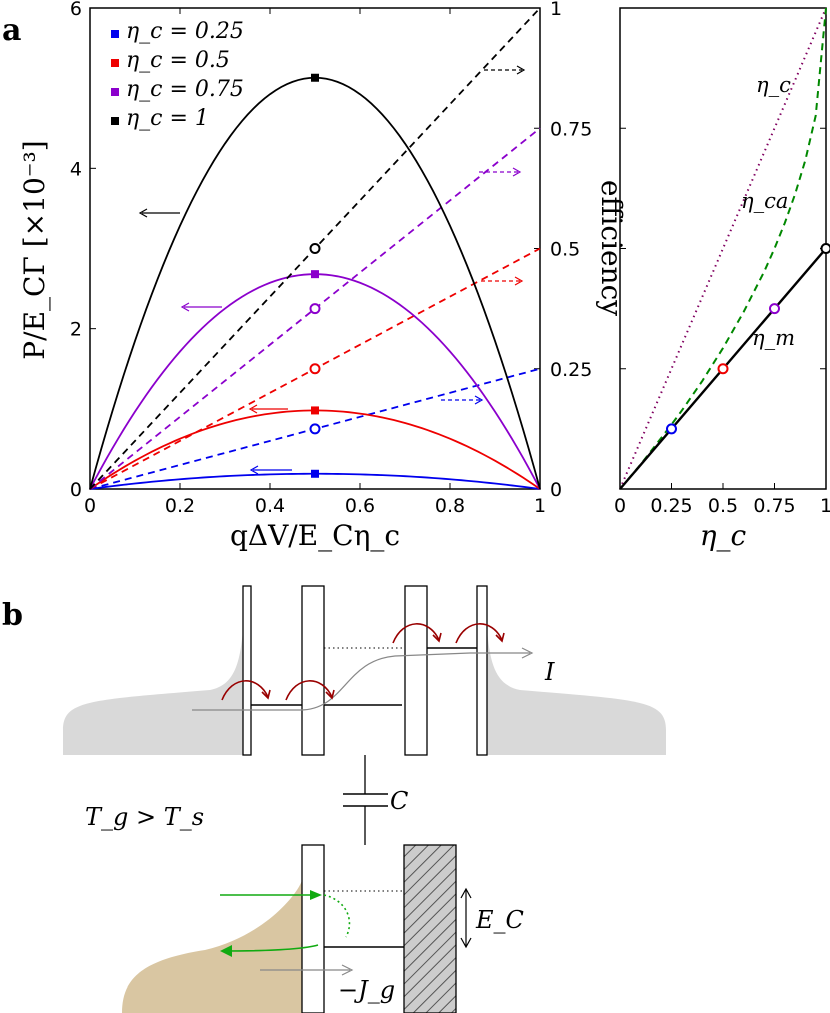 This screenshot has width=830, height=1013. Describe the element at coordinates (499, 920) in the screenshot. I see `energy-label: E_C` at that location.